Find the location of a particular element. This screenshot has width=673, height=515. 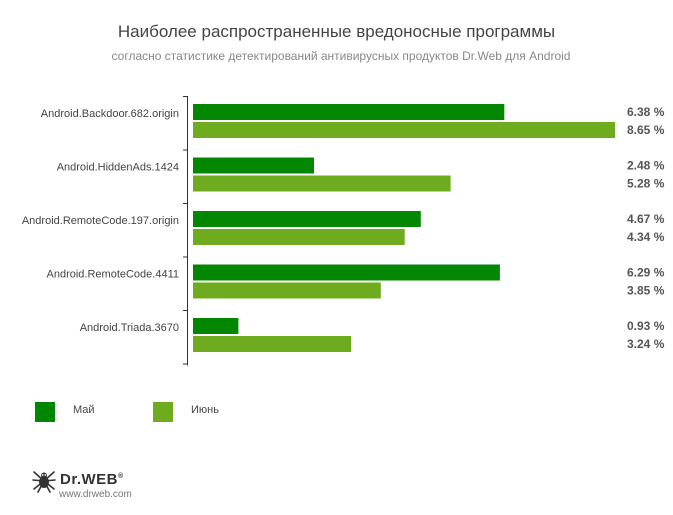

legend-label-june: Июнь is located at coordinates (205, 410).